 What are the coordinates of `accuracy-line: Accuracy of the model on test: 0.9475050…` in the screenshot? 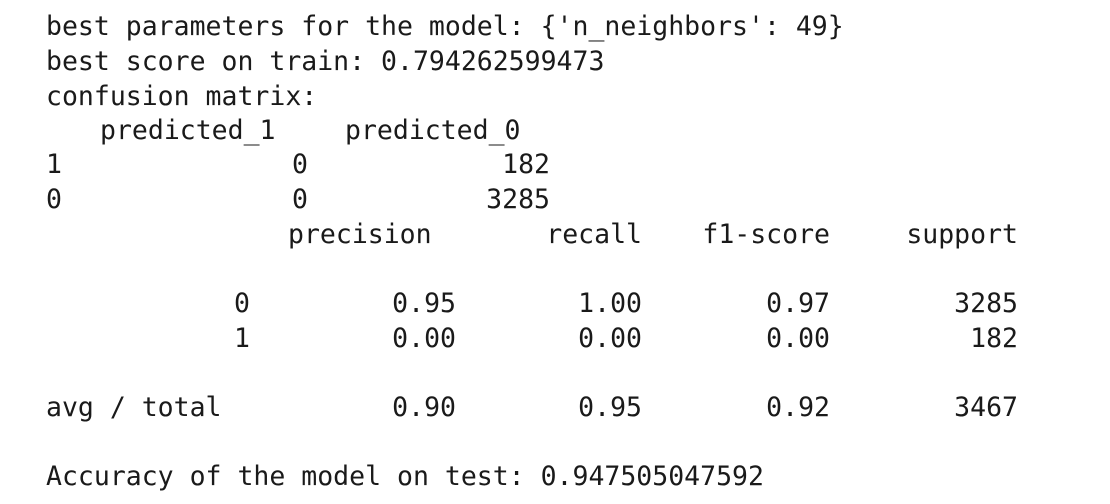 It's located at (405, 476).